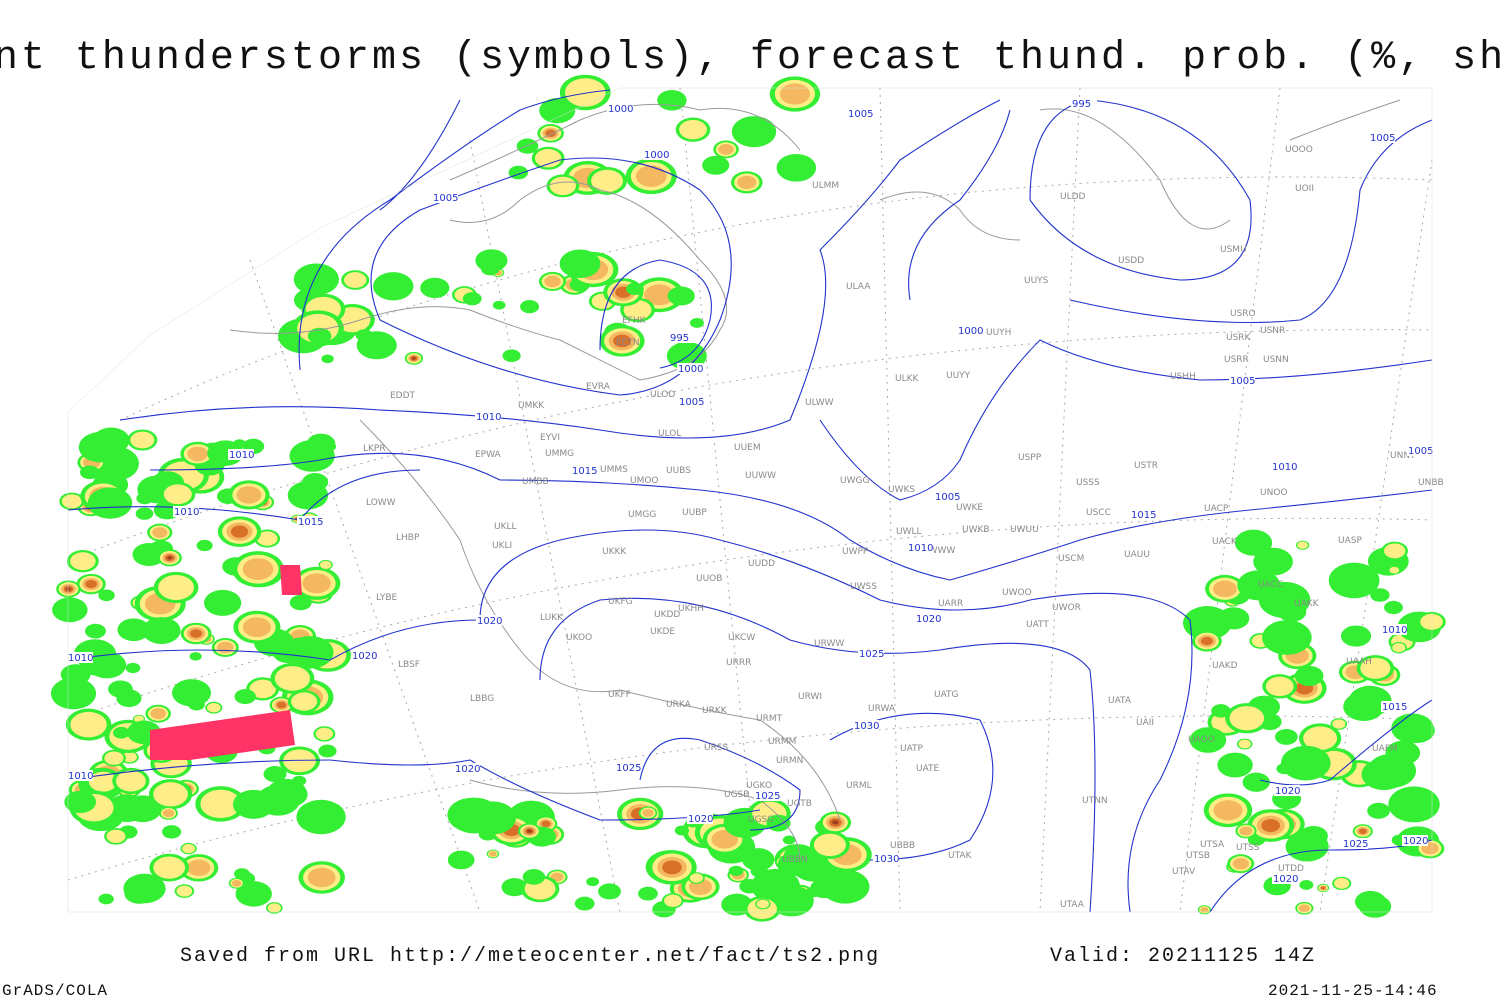  Describe the element at coordinates (1431, 483) in the screenshot. I see `station-label: UNBB` at that location.